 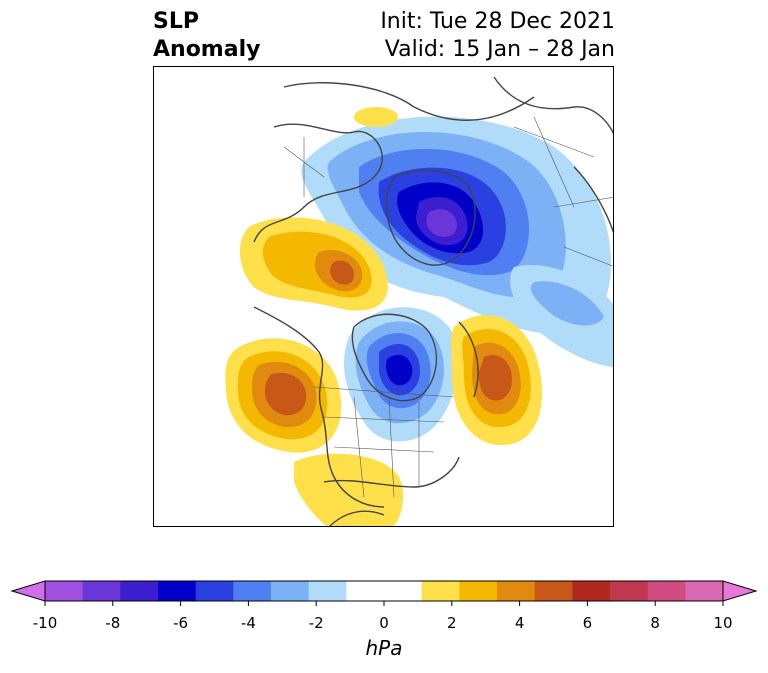 What do you see at coordinates (181, 623) in the screenshot?
I see `colorbar-tick-label: -6` at bounding box center [181, 623].